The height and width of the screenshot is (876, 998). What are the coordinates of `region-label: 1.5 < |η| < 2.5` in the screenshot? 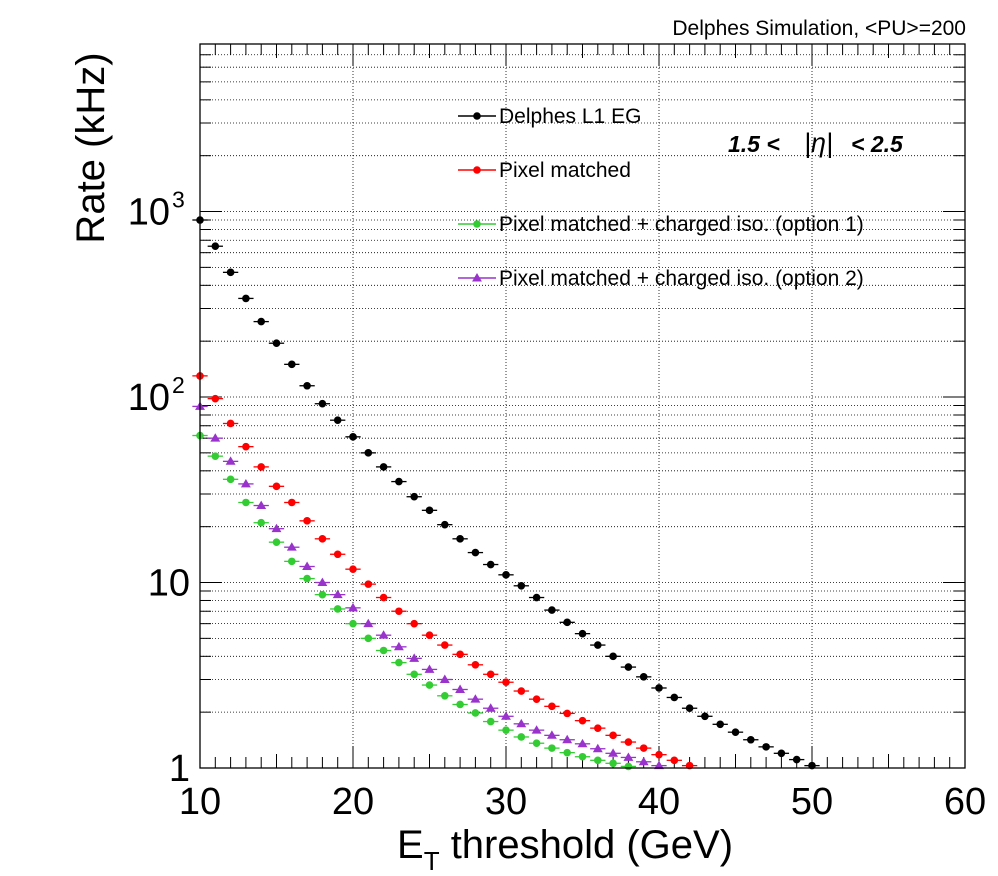 It's located at (816, 143).